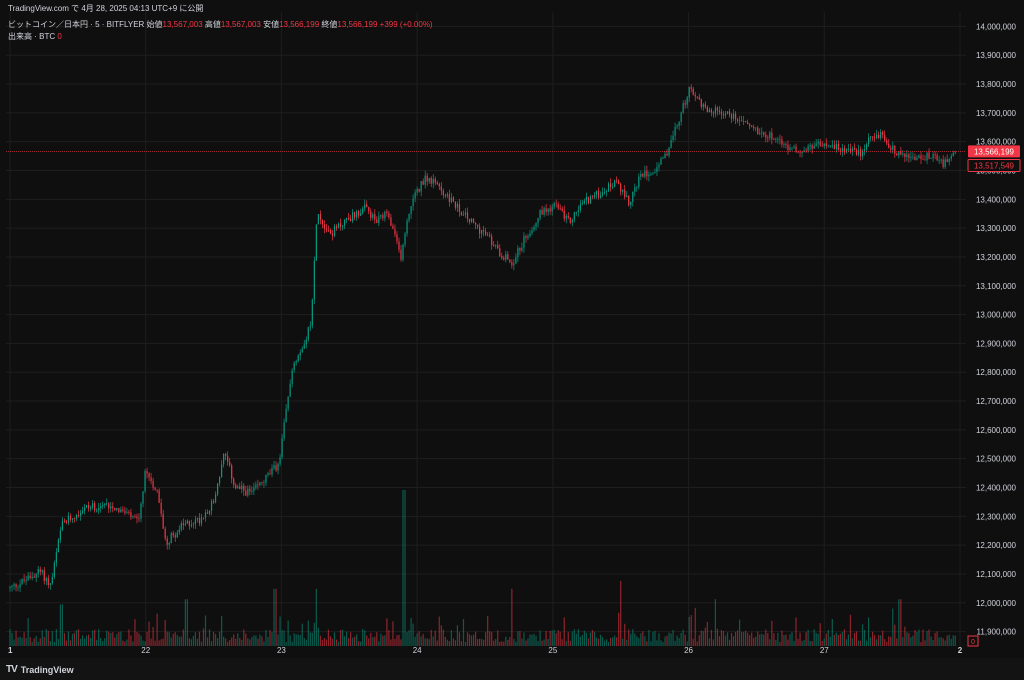 This screenshot has width=1024, height=680. I want to click on y-tick-label: 12,000,000, so click(996, 603).